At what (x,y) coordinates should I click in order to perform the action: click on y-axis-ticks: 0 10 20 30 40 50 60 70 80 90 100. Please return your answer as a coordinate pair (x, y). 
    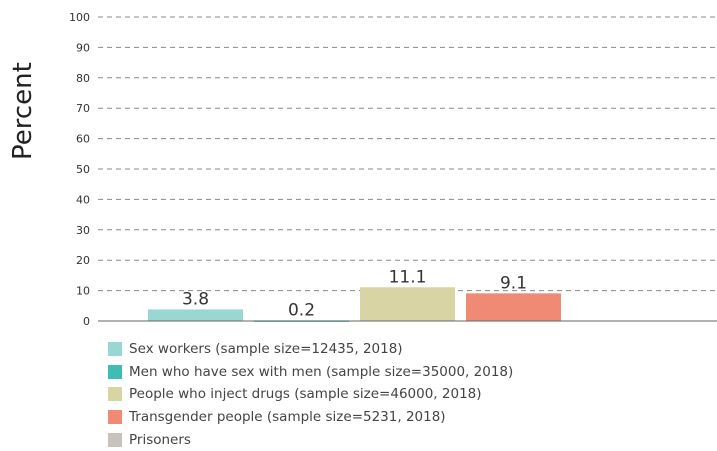
    Looking at the image, I should click on (79, 169).